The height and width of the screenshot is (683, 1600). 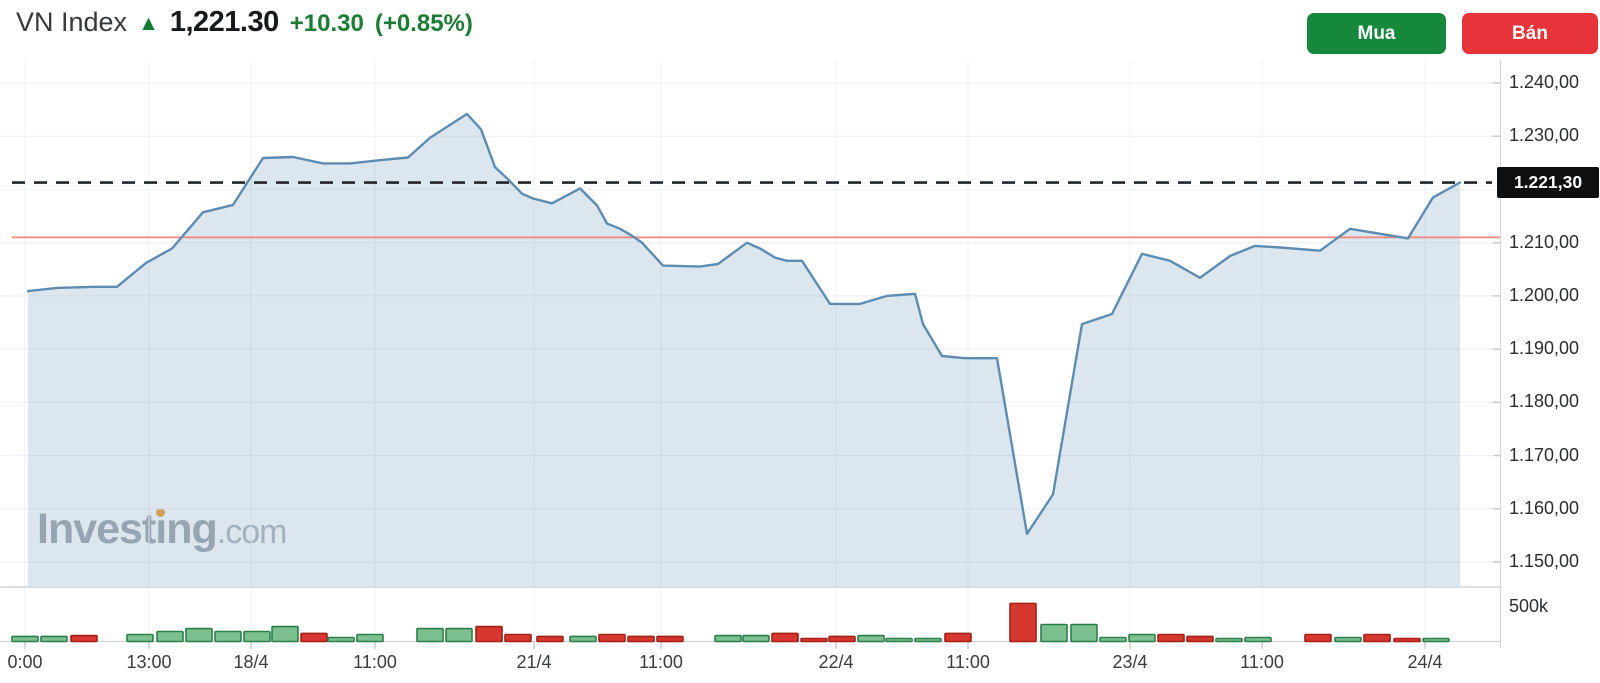 I want to click on y-axis-label: 1.190,00, so click(x=1544, y=348).